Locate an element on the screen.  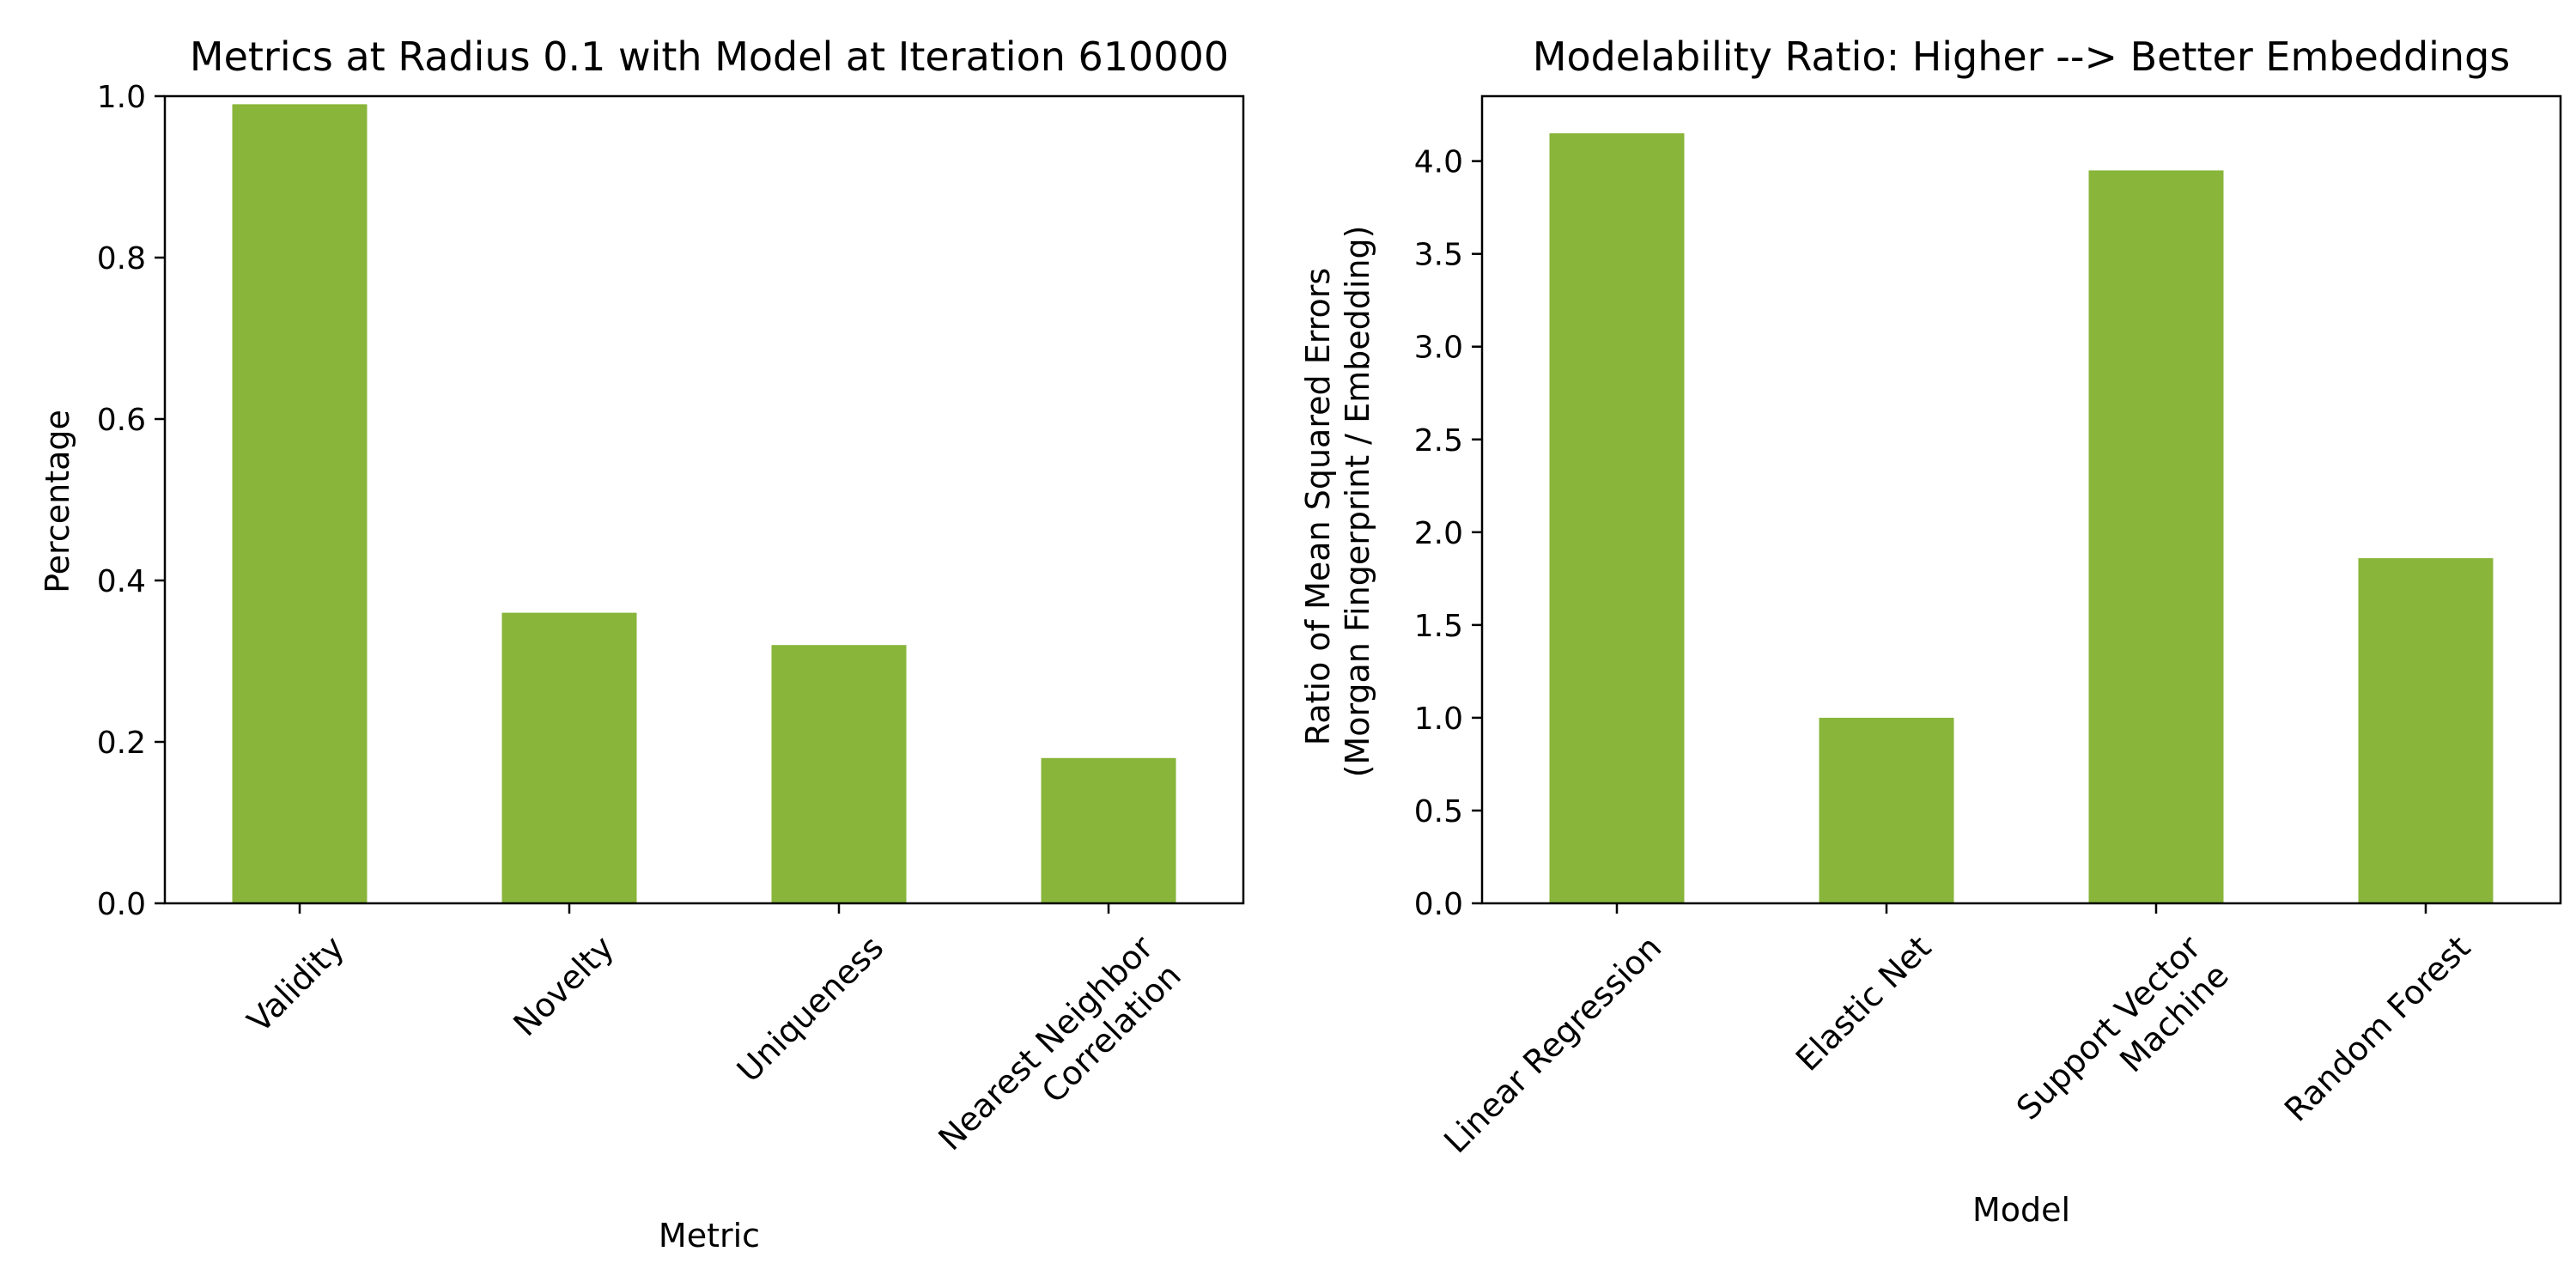
y-tick-label: 3.0 is located at coordinates (1438, 348).